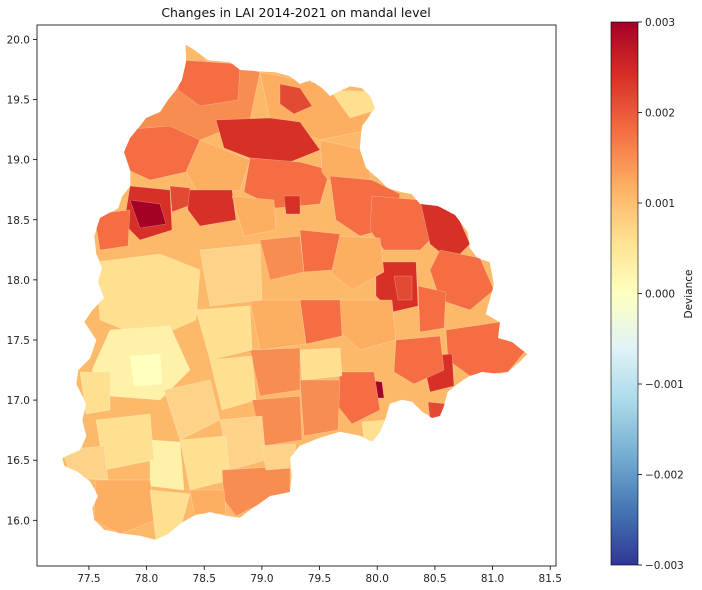 The width and height of the screenshot is (702, 590). Describe the element at coordinates (18, 161) in the screenshot. I see `y-tick-label: 19.0` at that location.